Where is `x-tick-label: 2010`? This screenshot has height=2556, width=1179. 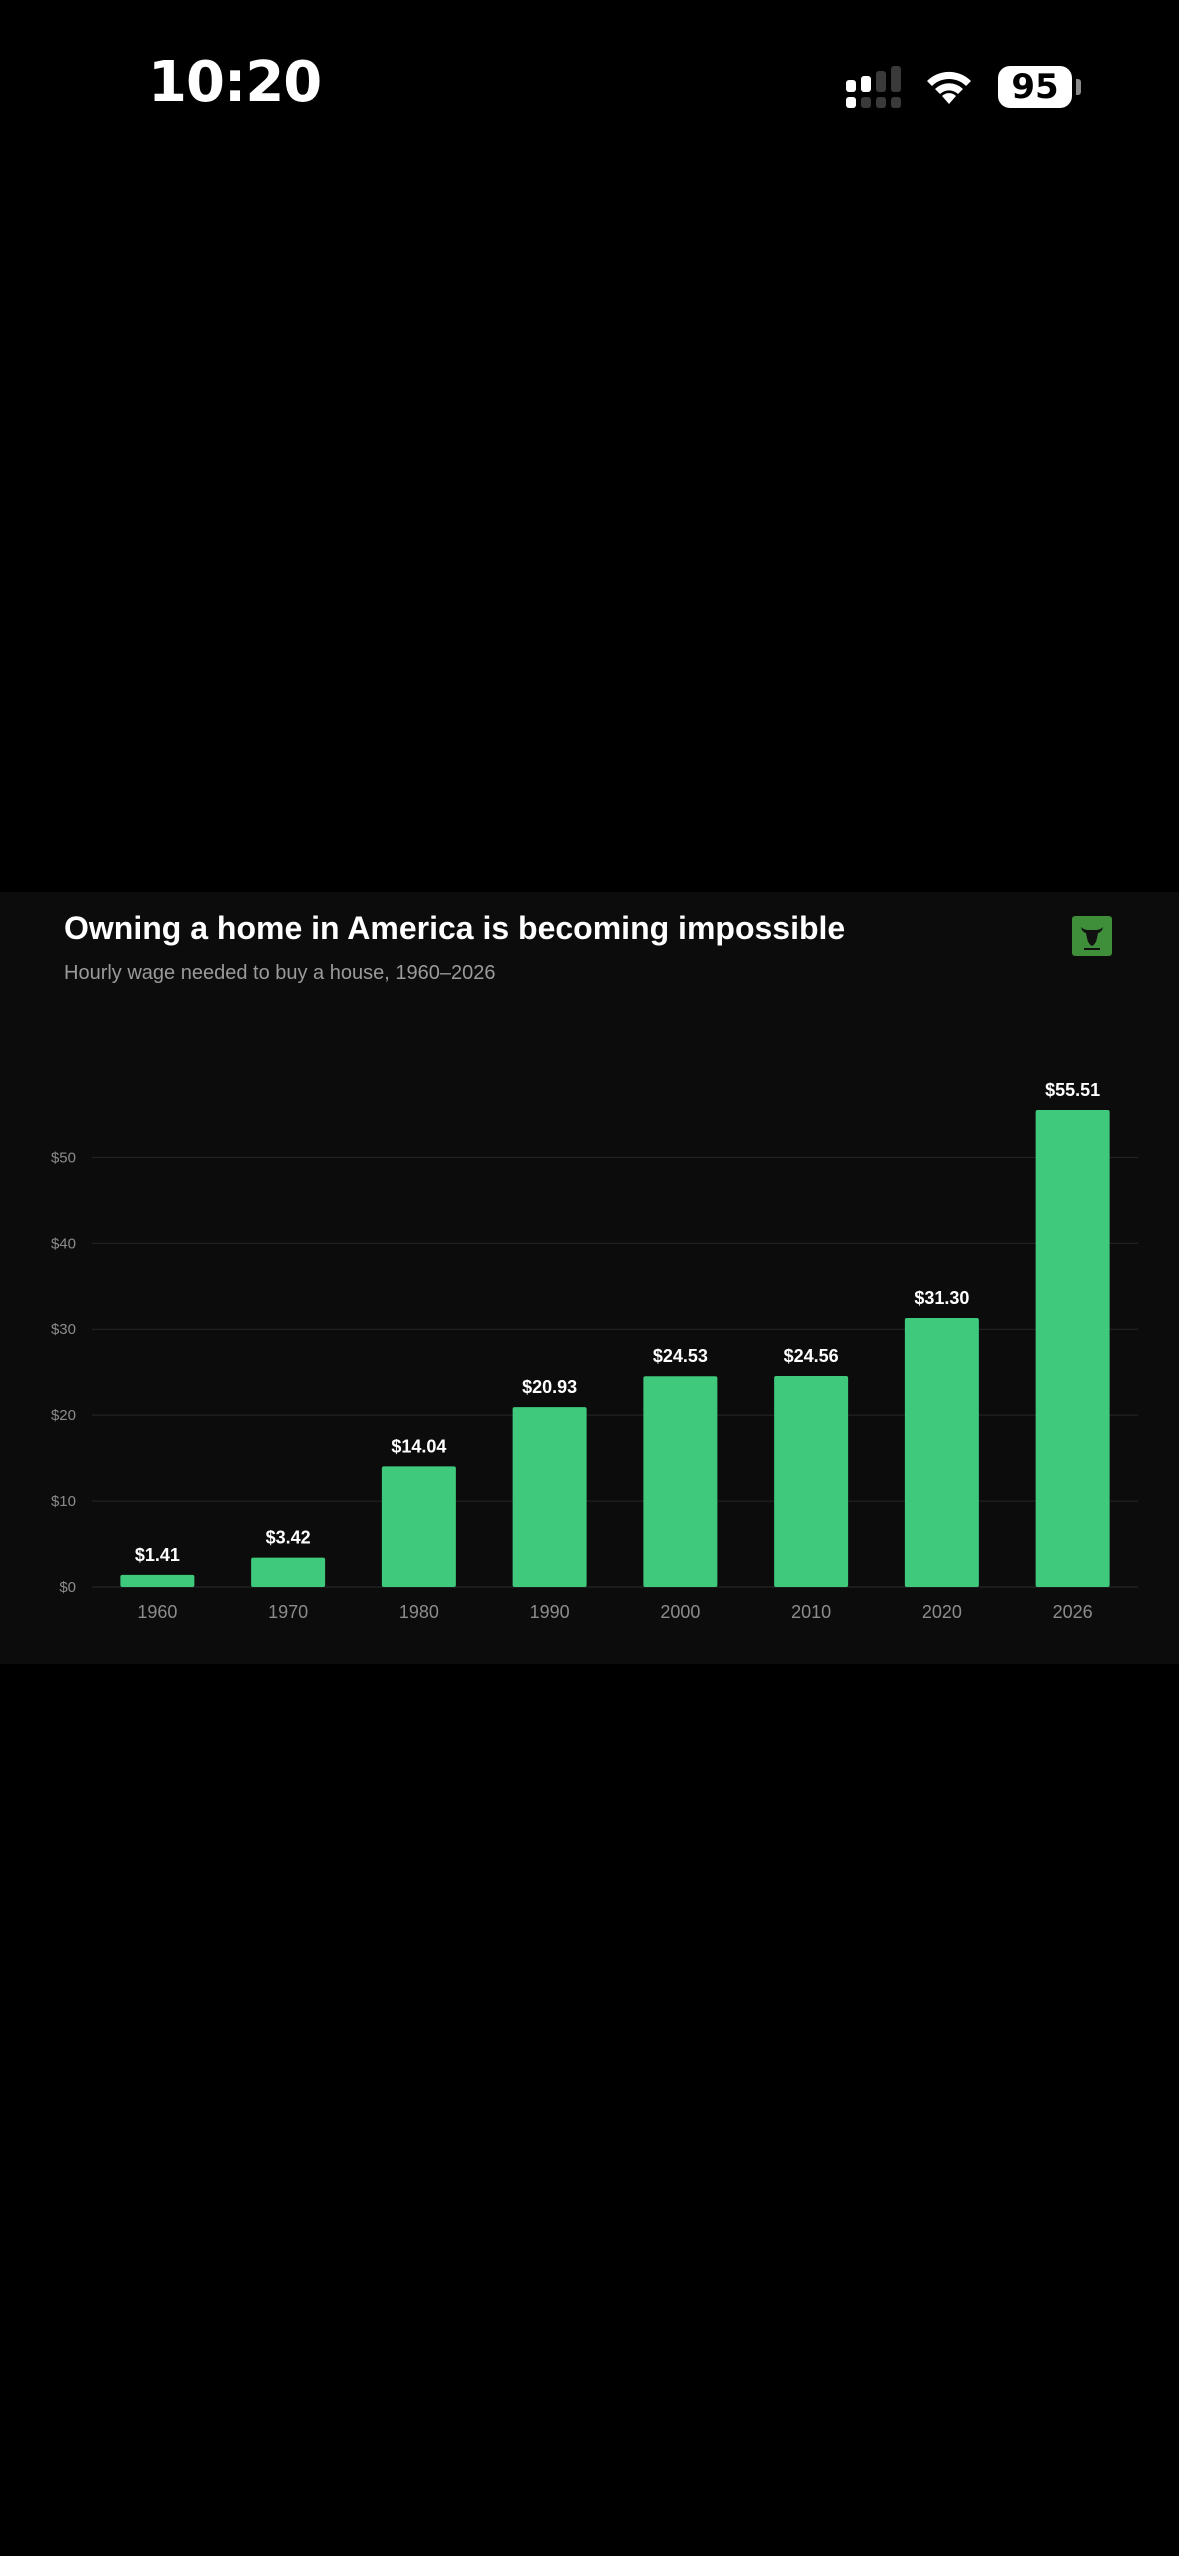 x-tick-label: 2010 is located at coordinates (811, 1612).